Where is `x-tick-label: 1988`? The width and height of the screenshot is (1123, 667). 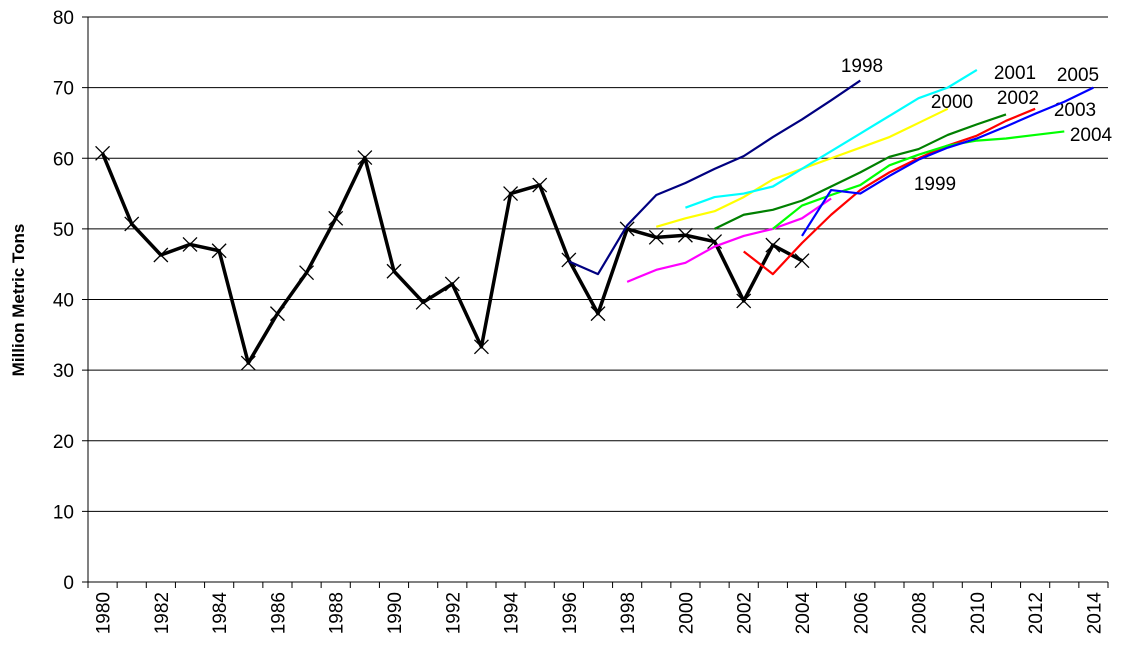 x-tick-label: 1988 is located at coordinates (337, 613).